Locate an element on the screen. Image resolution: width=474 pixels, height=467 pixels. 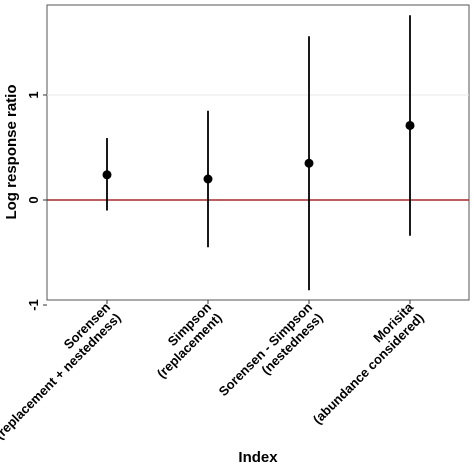
x-axis-title: Index is located at coordinates (258, 457).